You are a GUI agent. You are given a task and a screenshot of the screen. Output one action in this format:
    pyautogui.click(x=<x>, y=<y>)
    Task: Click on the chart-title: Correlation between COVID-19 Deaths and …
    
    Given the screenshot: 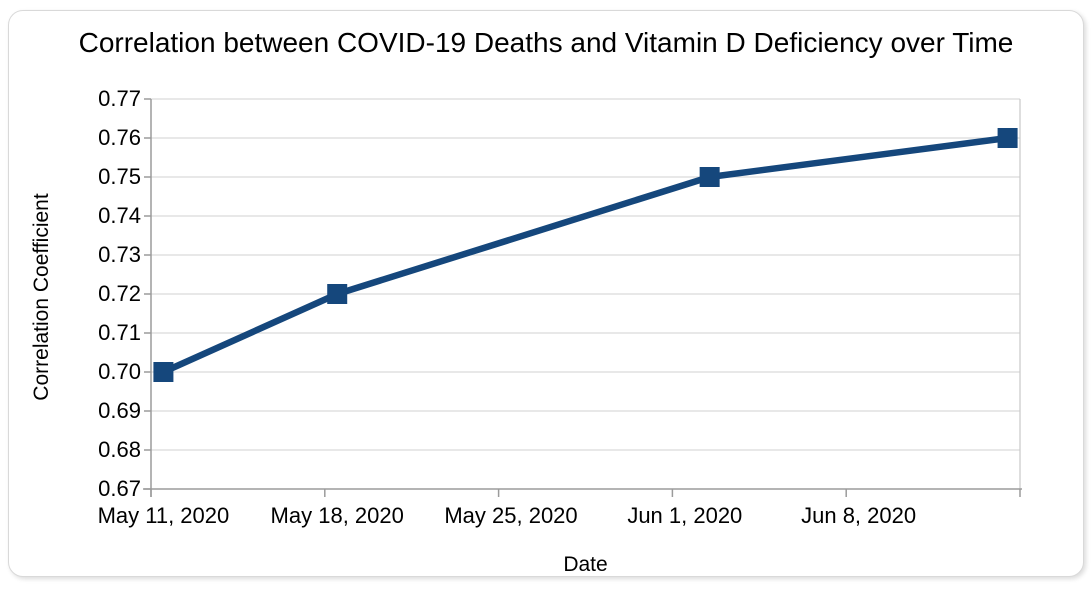 What is the action you would take?
    pyautogui.click(x=546, y=42)
    